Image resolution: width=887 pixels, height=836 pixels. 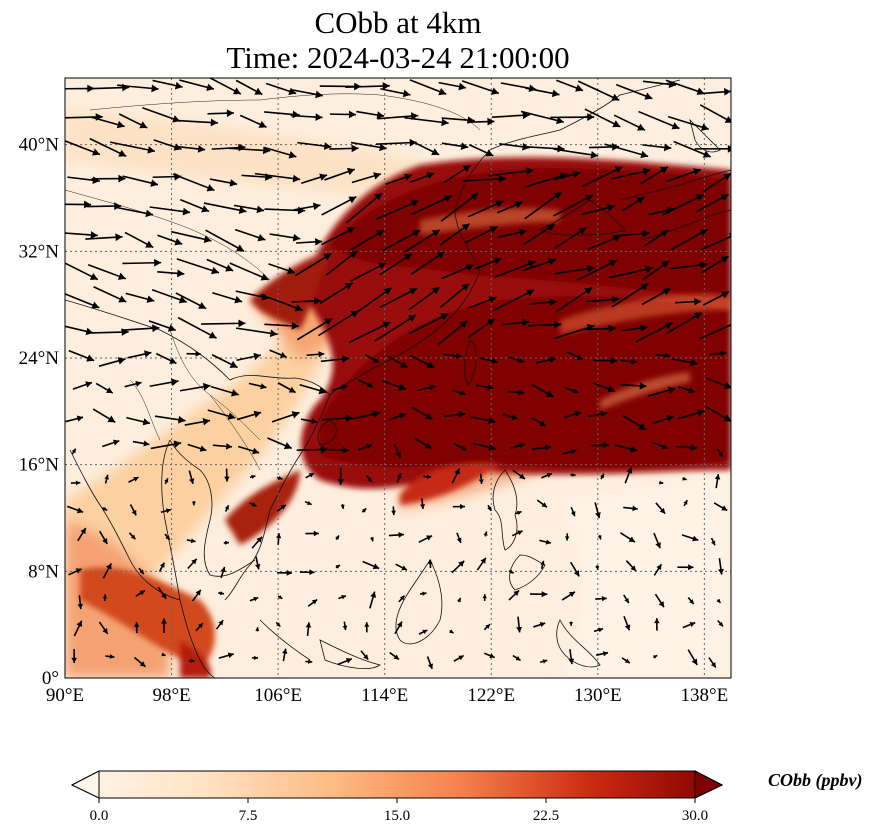 What do you see at coordinates (598, 695) in the screenshot?
I see `lon-tick-label-5: 130°E` at bounding box center [598, 695].